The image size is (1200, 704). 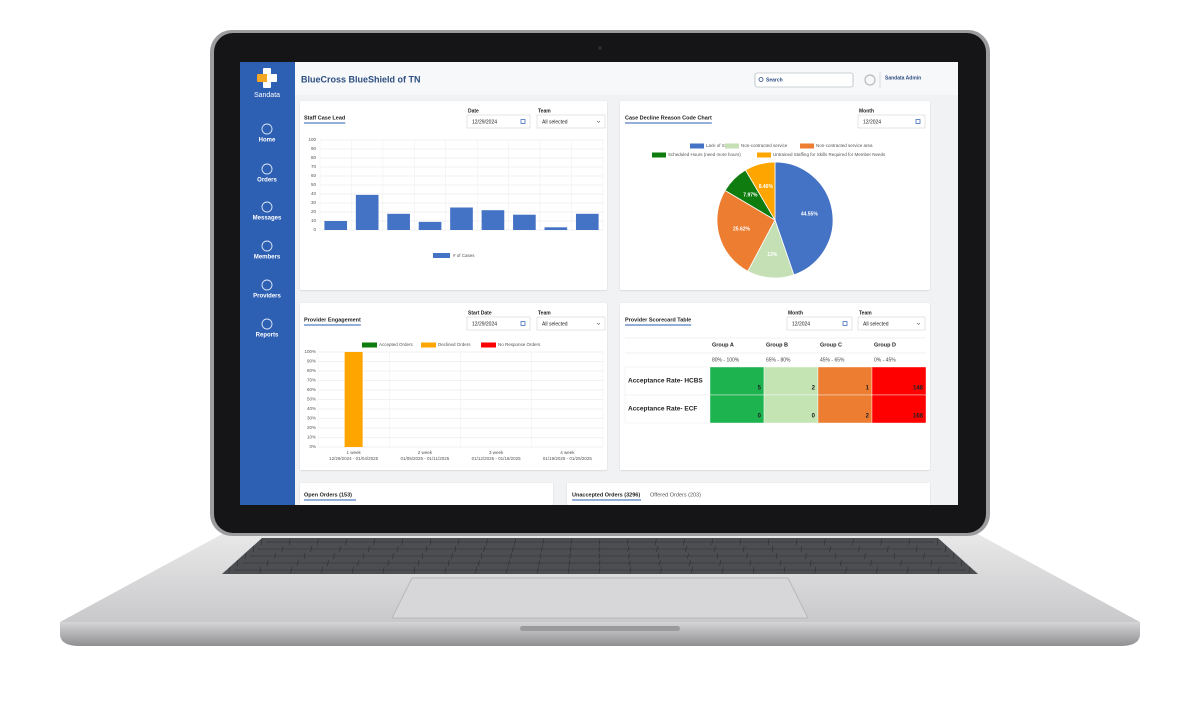 What do you see at coordinates (804, 80) in the screenshot?
I see `search-box` at bounding box center [804, 80].